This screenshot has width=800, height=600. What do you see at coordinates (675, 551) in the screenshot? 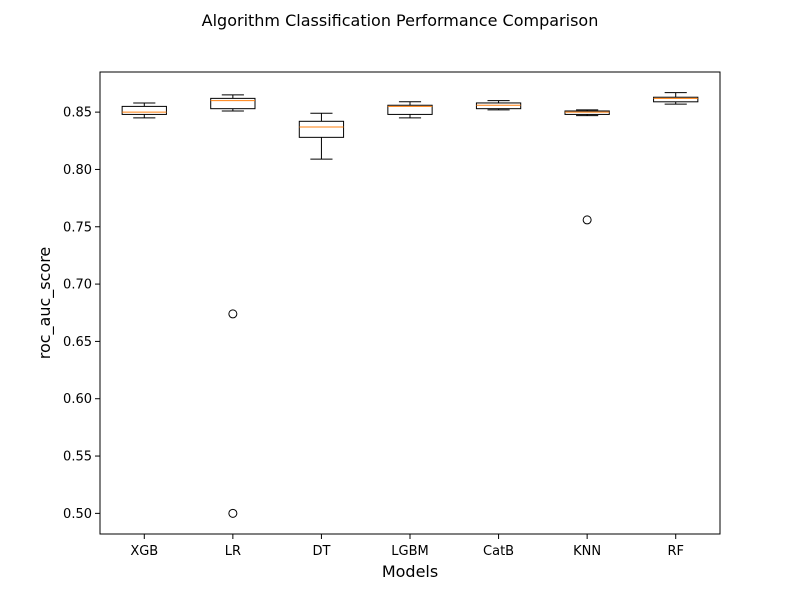
I see `x-tick-label: RF` at bounding box center [675, 551].